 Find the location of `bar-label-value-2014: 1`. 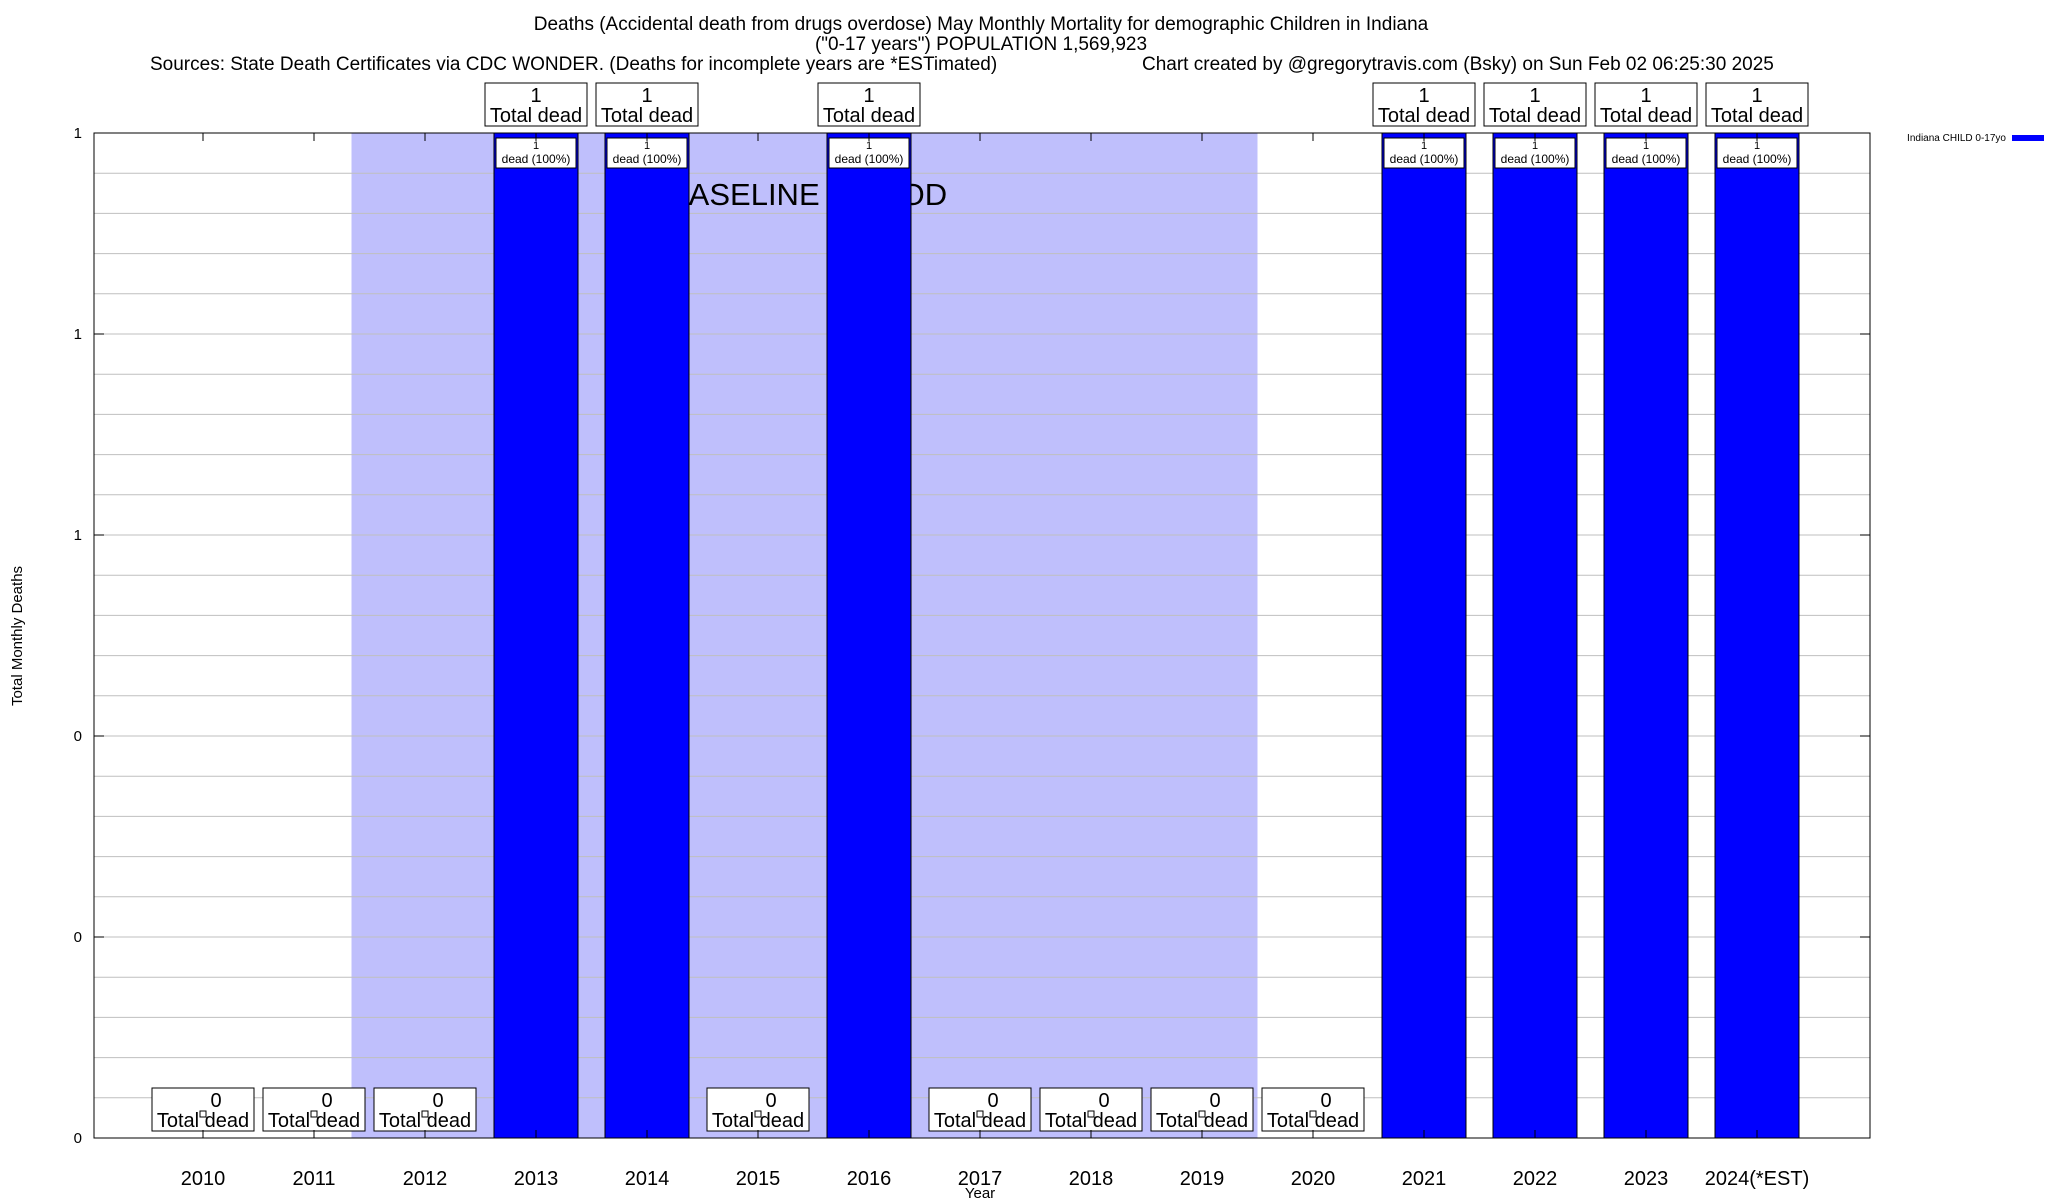

bar-label-value-2014: 1 is located at coordinates (647, 146).